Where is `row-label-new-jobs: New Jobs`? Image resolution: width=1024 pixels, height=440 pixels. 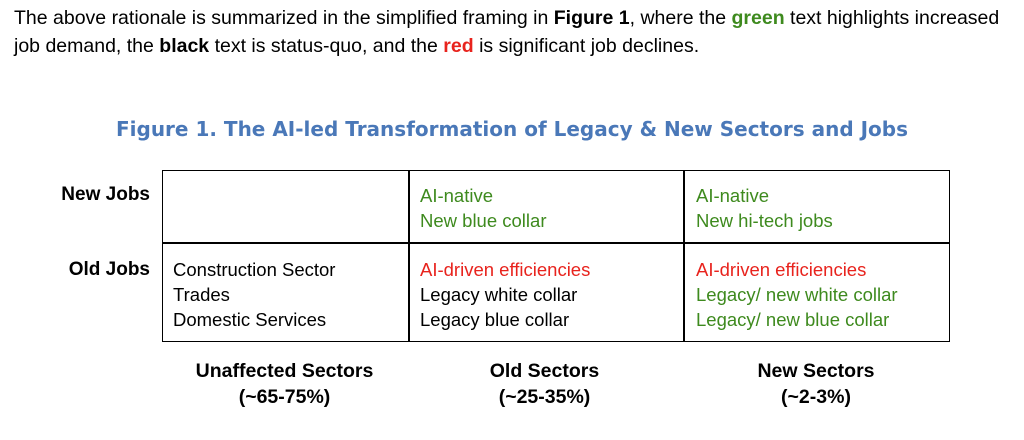 row-label-new-jobs: New Jobs is located at coordinates (105, 194).